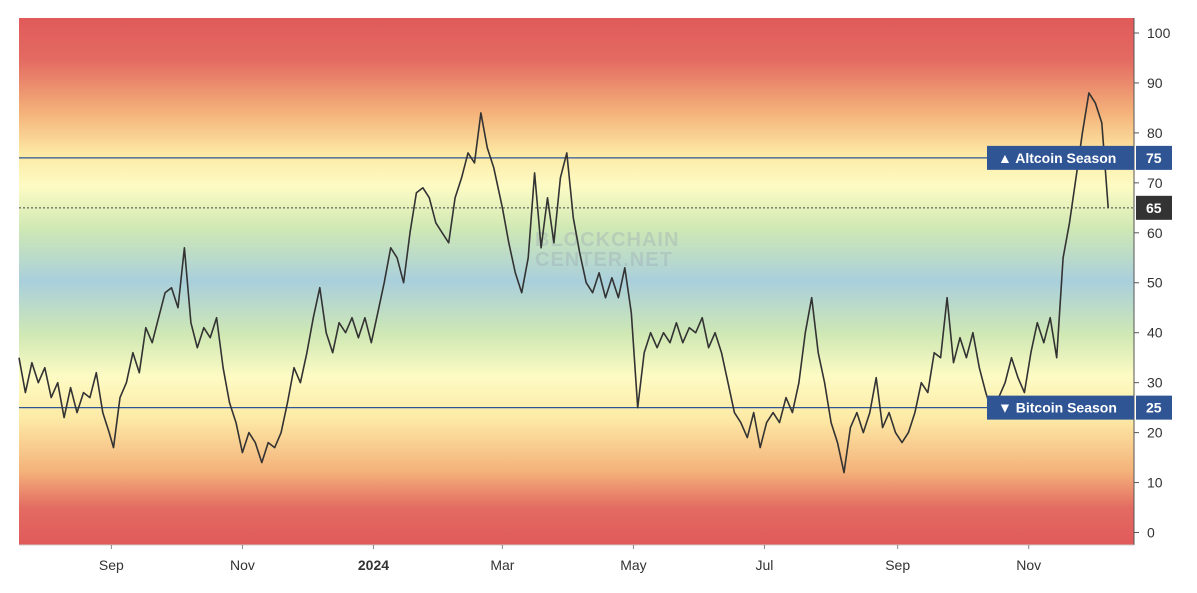 This screenshot has width=1197, height=593. I want to click on threshold-value-label-0: 75, so click(1154, 158).